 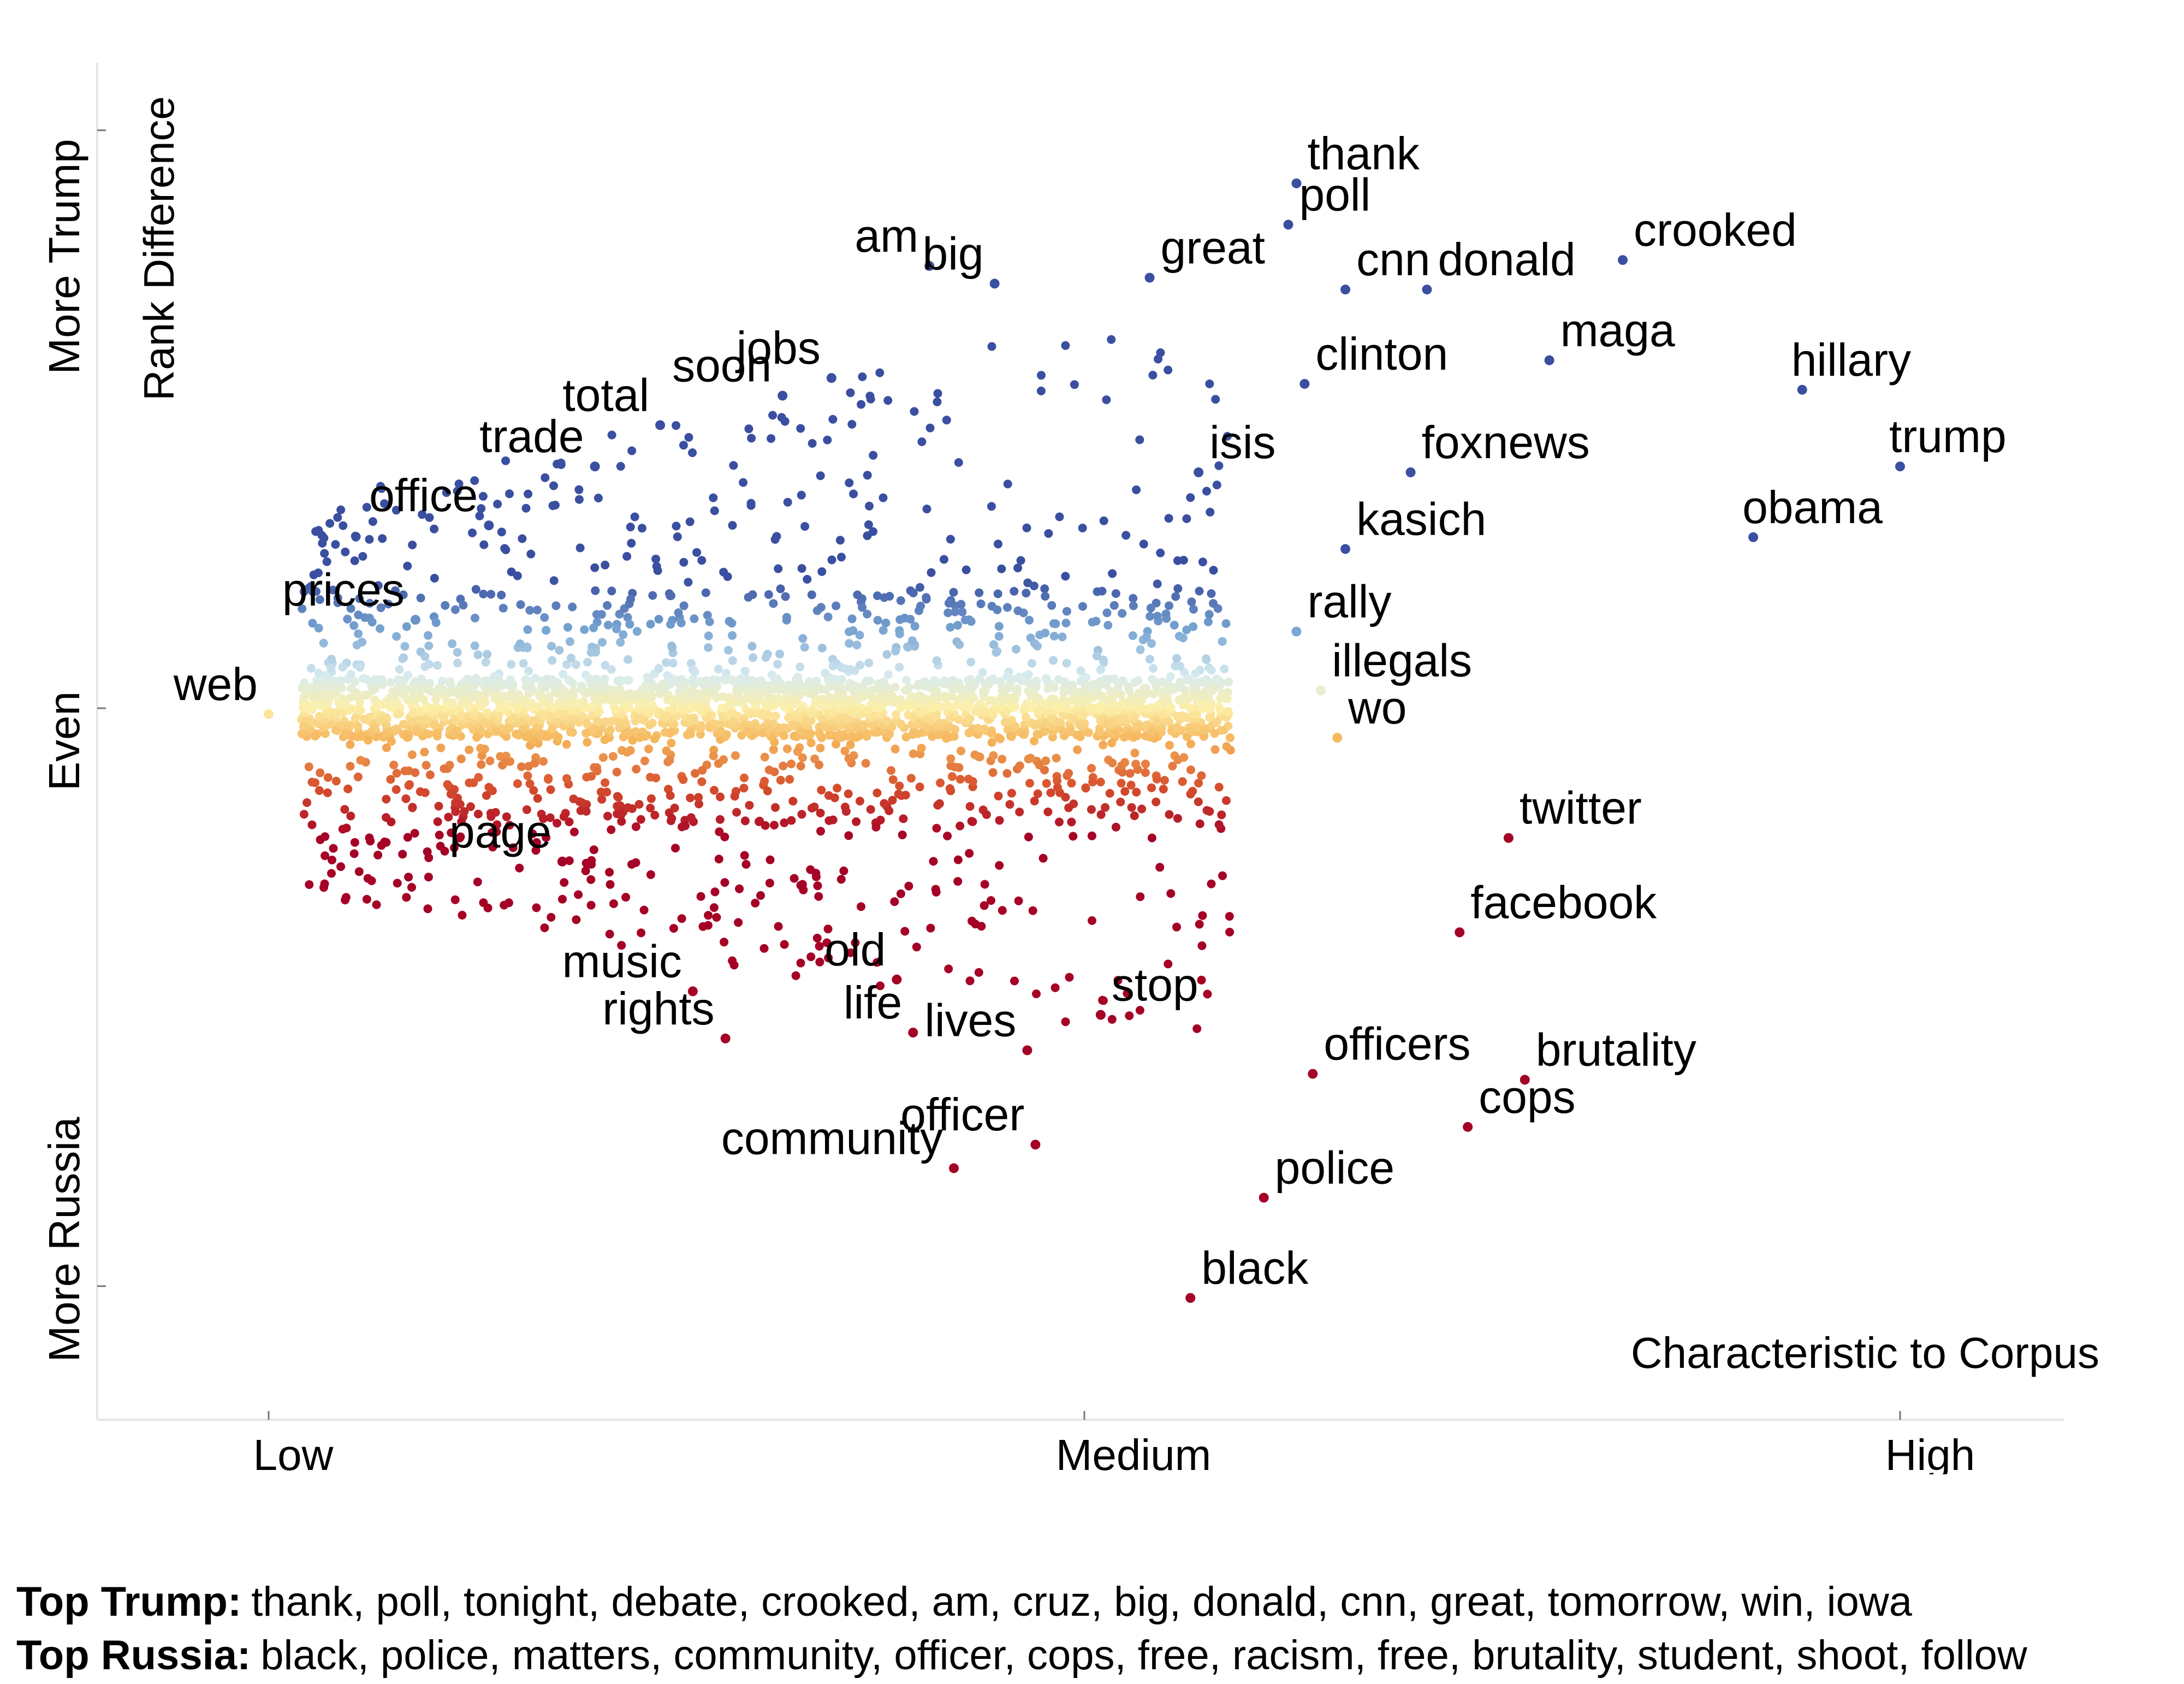 What do you see at coordinates (129, 1602) in the screenshot?
I see `top-trump-label: Top Trump:` at bounding box center [129, 1602].